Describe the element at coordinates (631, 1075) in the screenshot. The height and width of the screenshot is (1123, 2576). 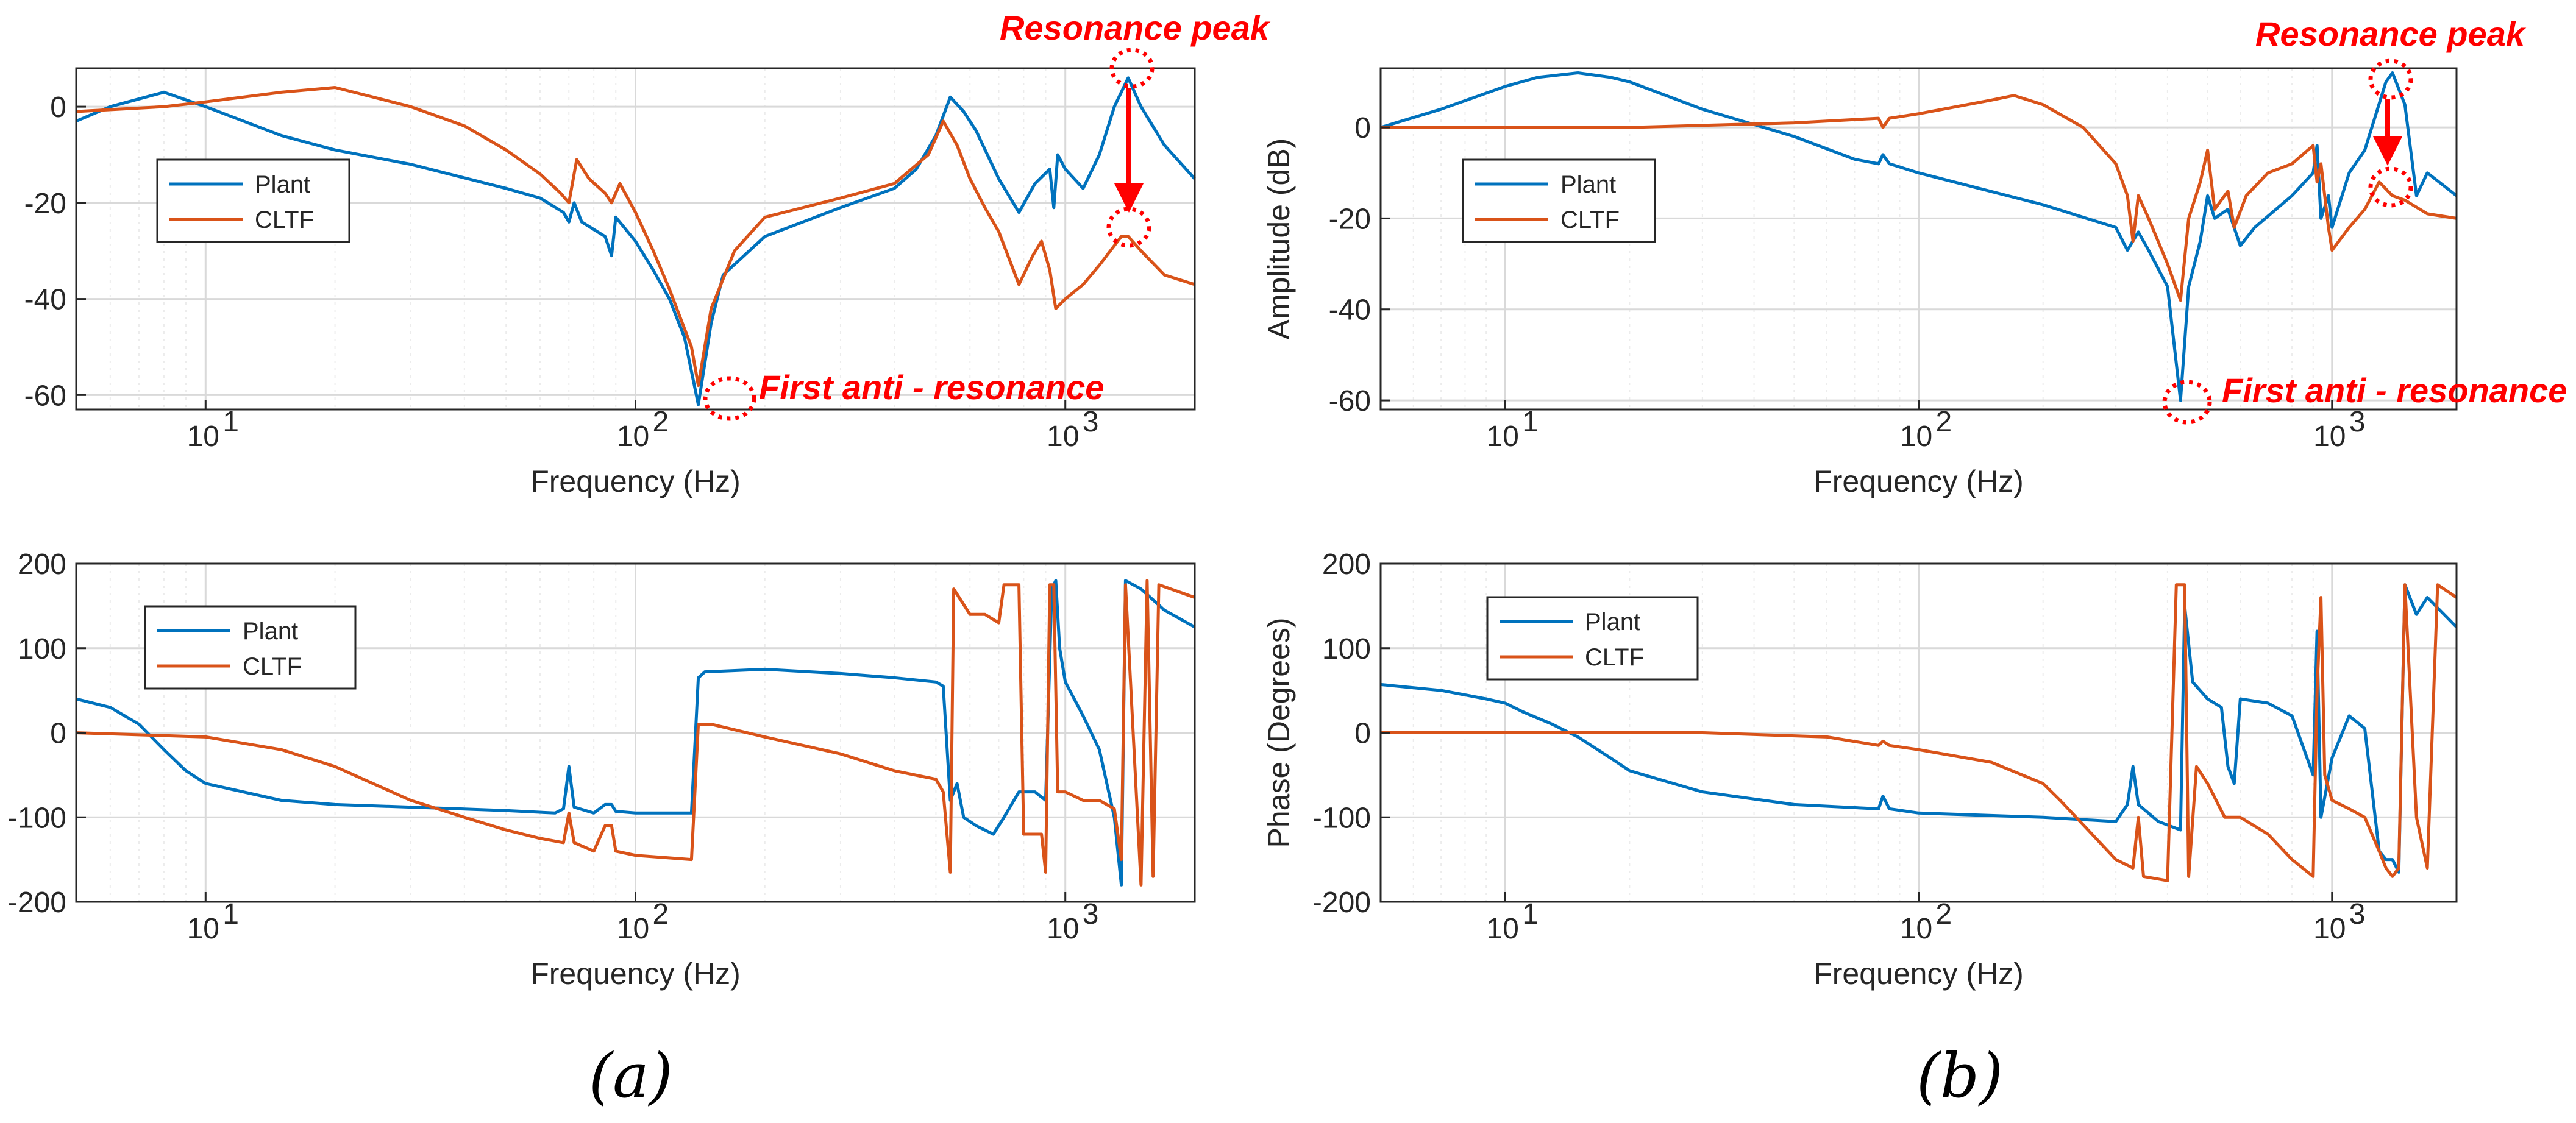
I see `caption-a: (a)` at that location.